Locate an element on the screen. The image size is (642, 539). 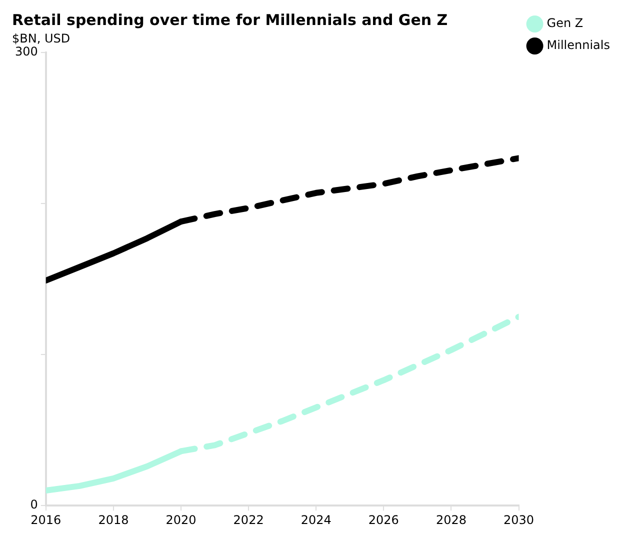
x-tick-label: 2028 is located at coordinates (451, 519).